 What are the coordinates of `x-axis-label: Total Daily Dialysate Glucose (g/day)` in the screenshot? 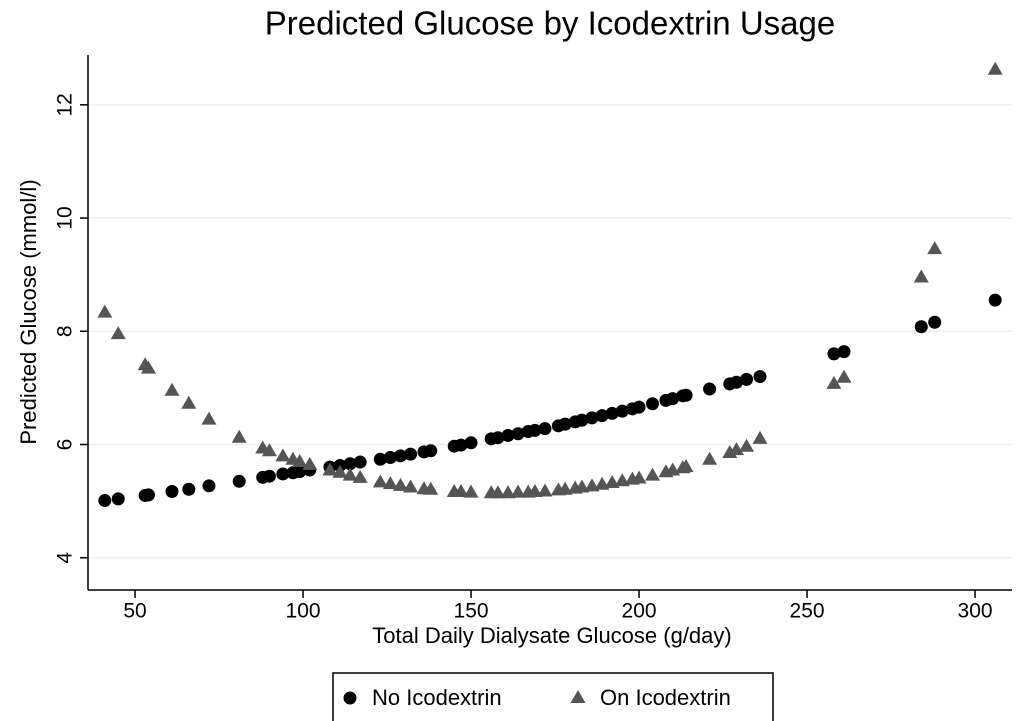 It's located at (551, 635).